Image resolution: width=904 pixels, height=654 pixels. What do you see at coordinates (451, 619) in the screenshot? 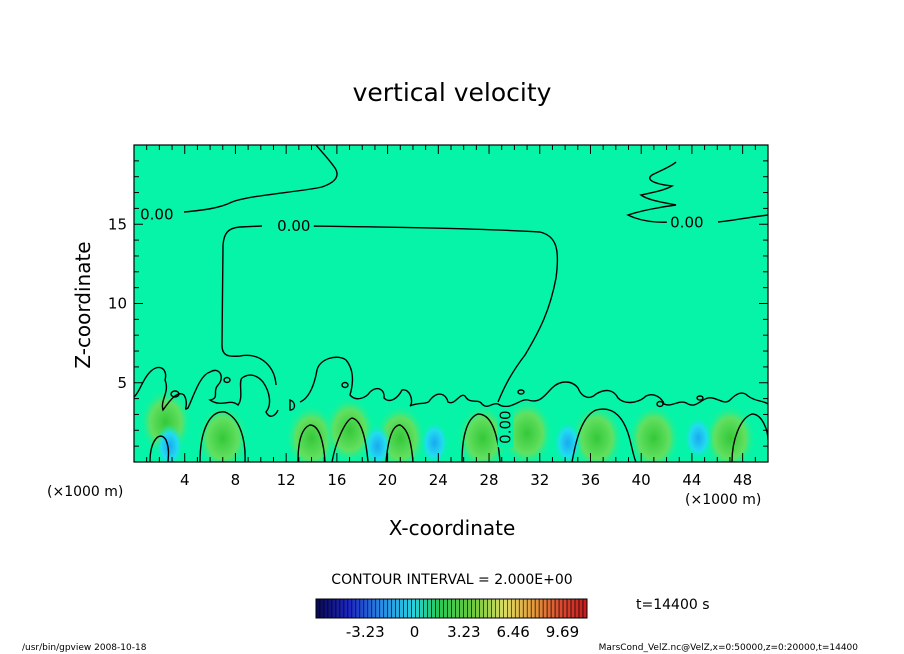
I see `colorbar: -3.23 0 3.23 6.46 9.69` at bounding box center [451, 619].